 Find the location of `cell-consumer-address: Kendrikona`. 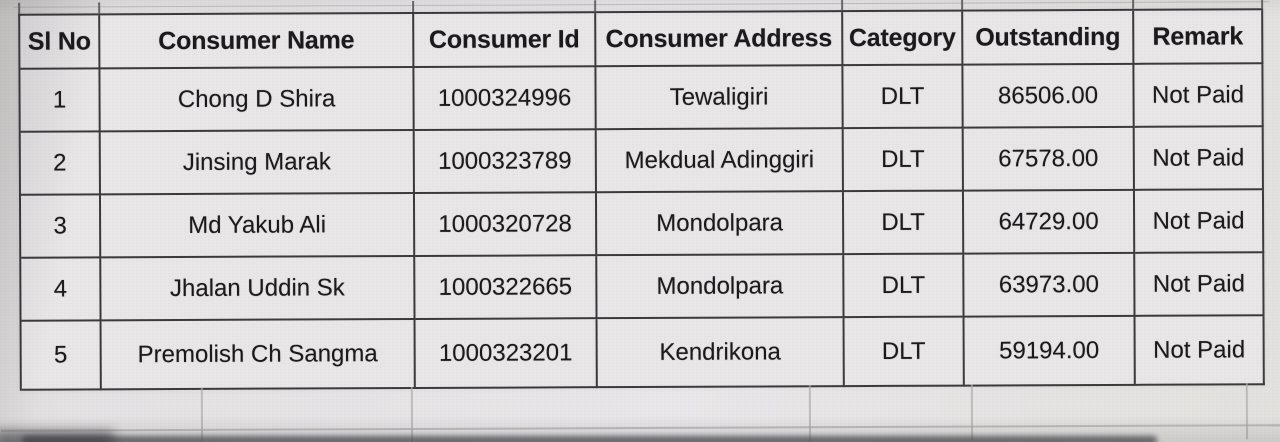

cell-consumer-address: Kendrikona is located at coordinates (721, 353).